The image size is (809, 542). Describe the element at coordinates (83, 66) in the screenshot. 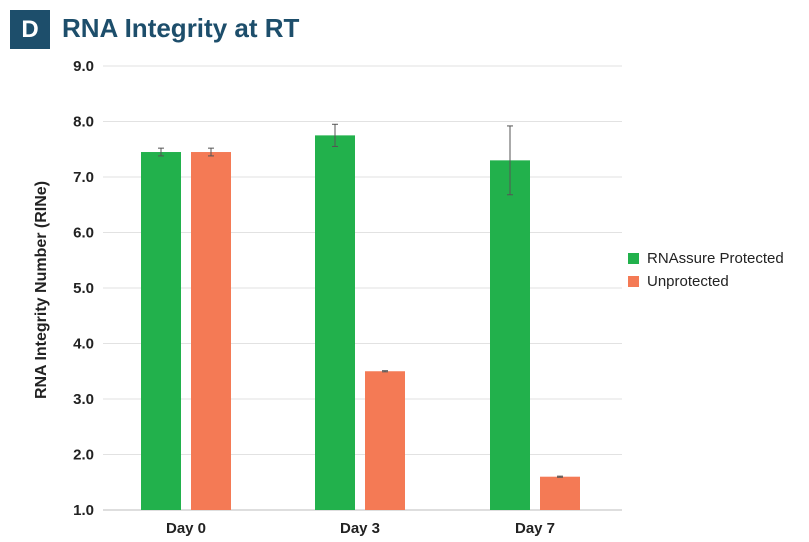

I see `y-tick-label: 9.0` at that location.